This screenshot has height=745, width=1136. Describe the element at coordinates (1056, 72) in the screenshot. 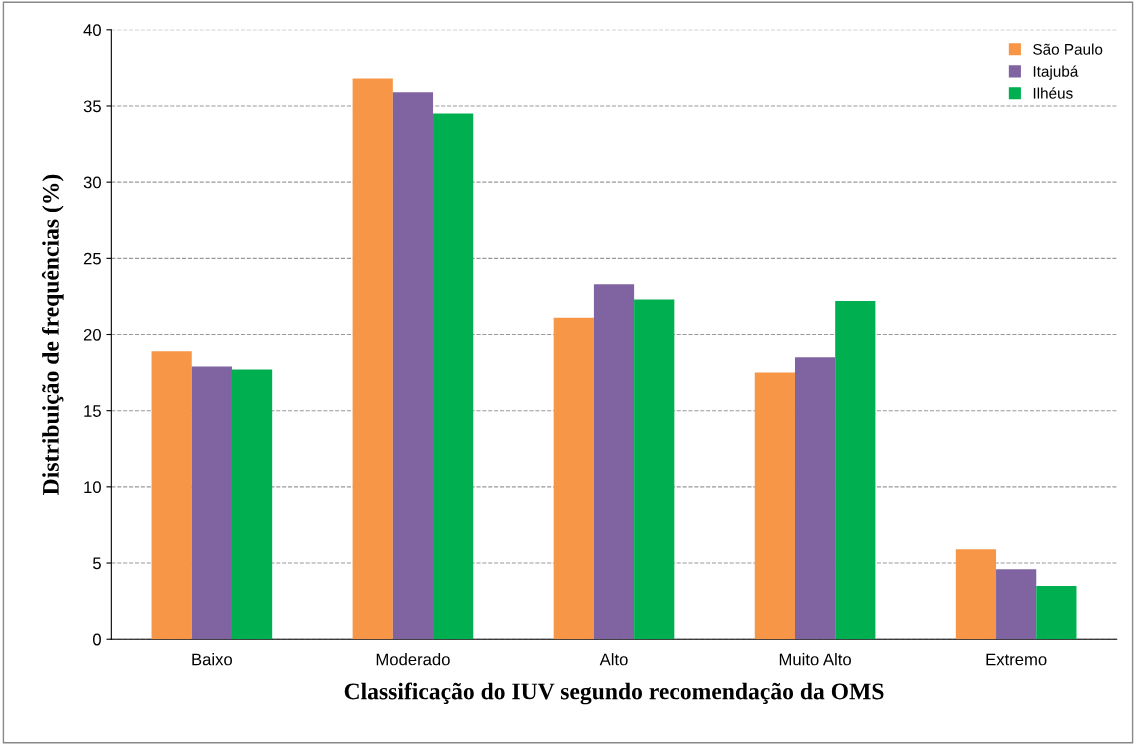

I see `legend-label: Itajubá` at that location.